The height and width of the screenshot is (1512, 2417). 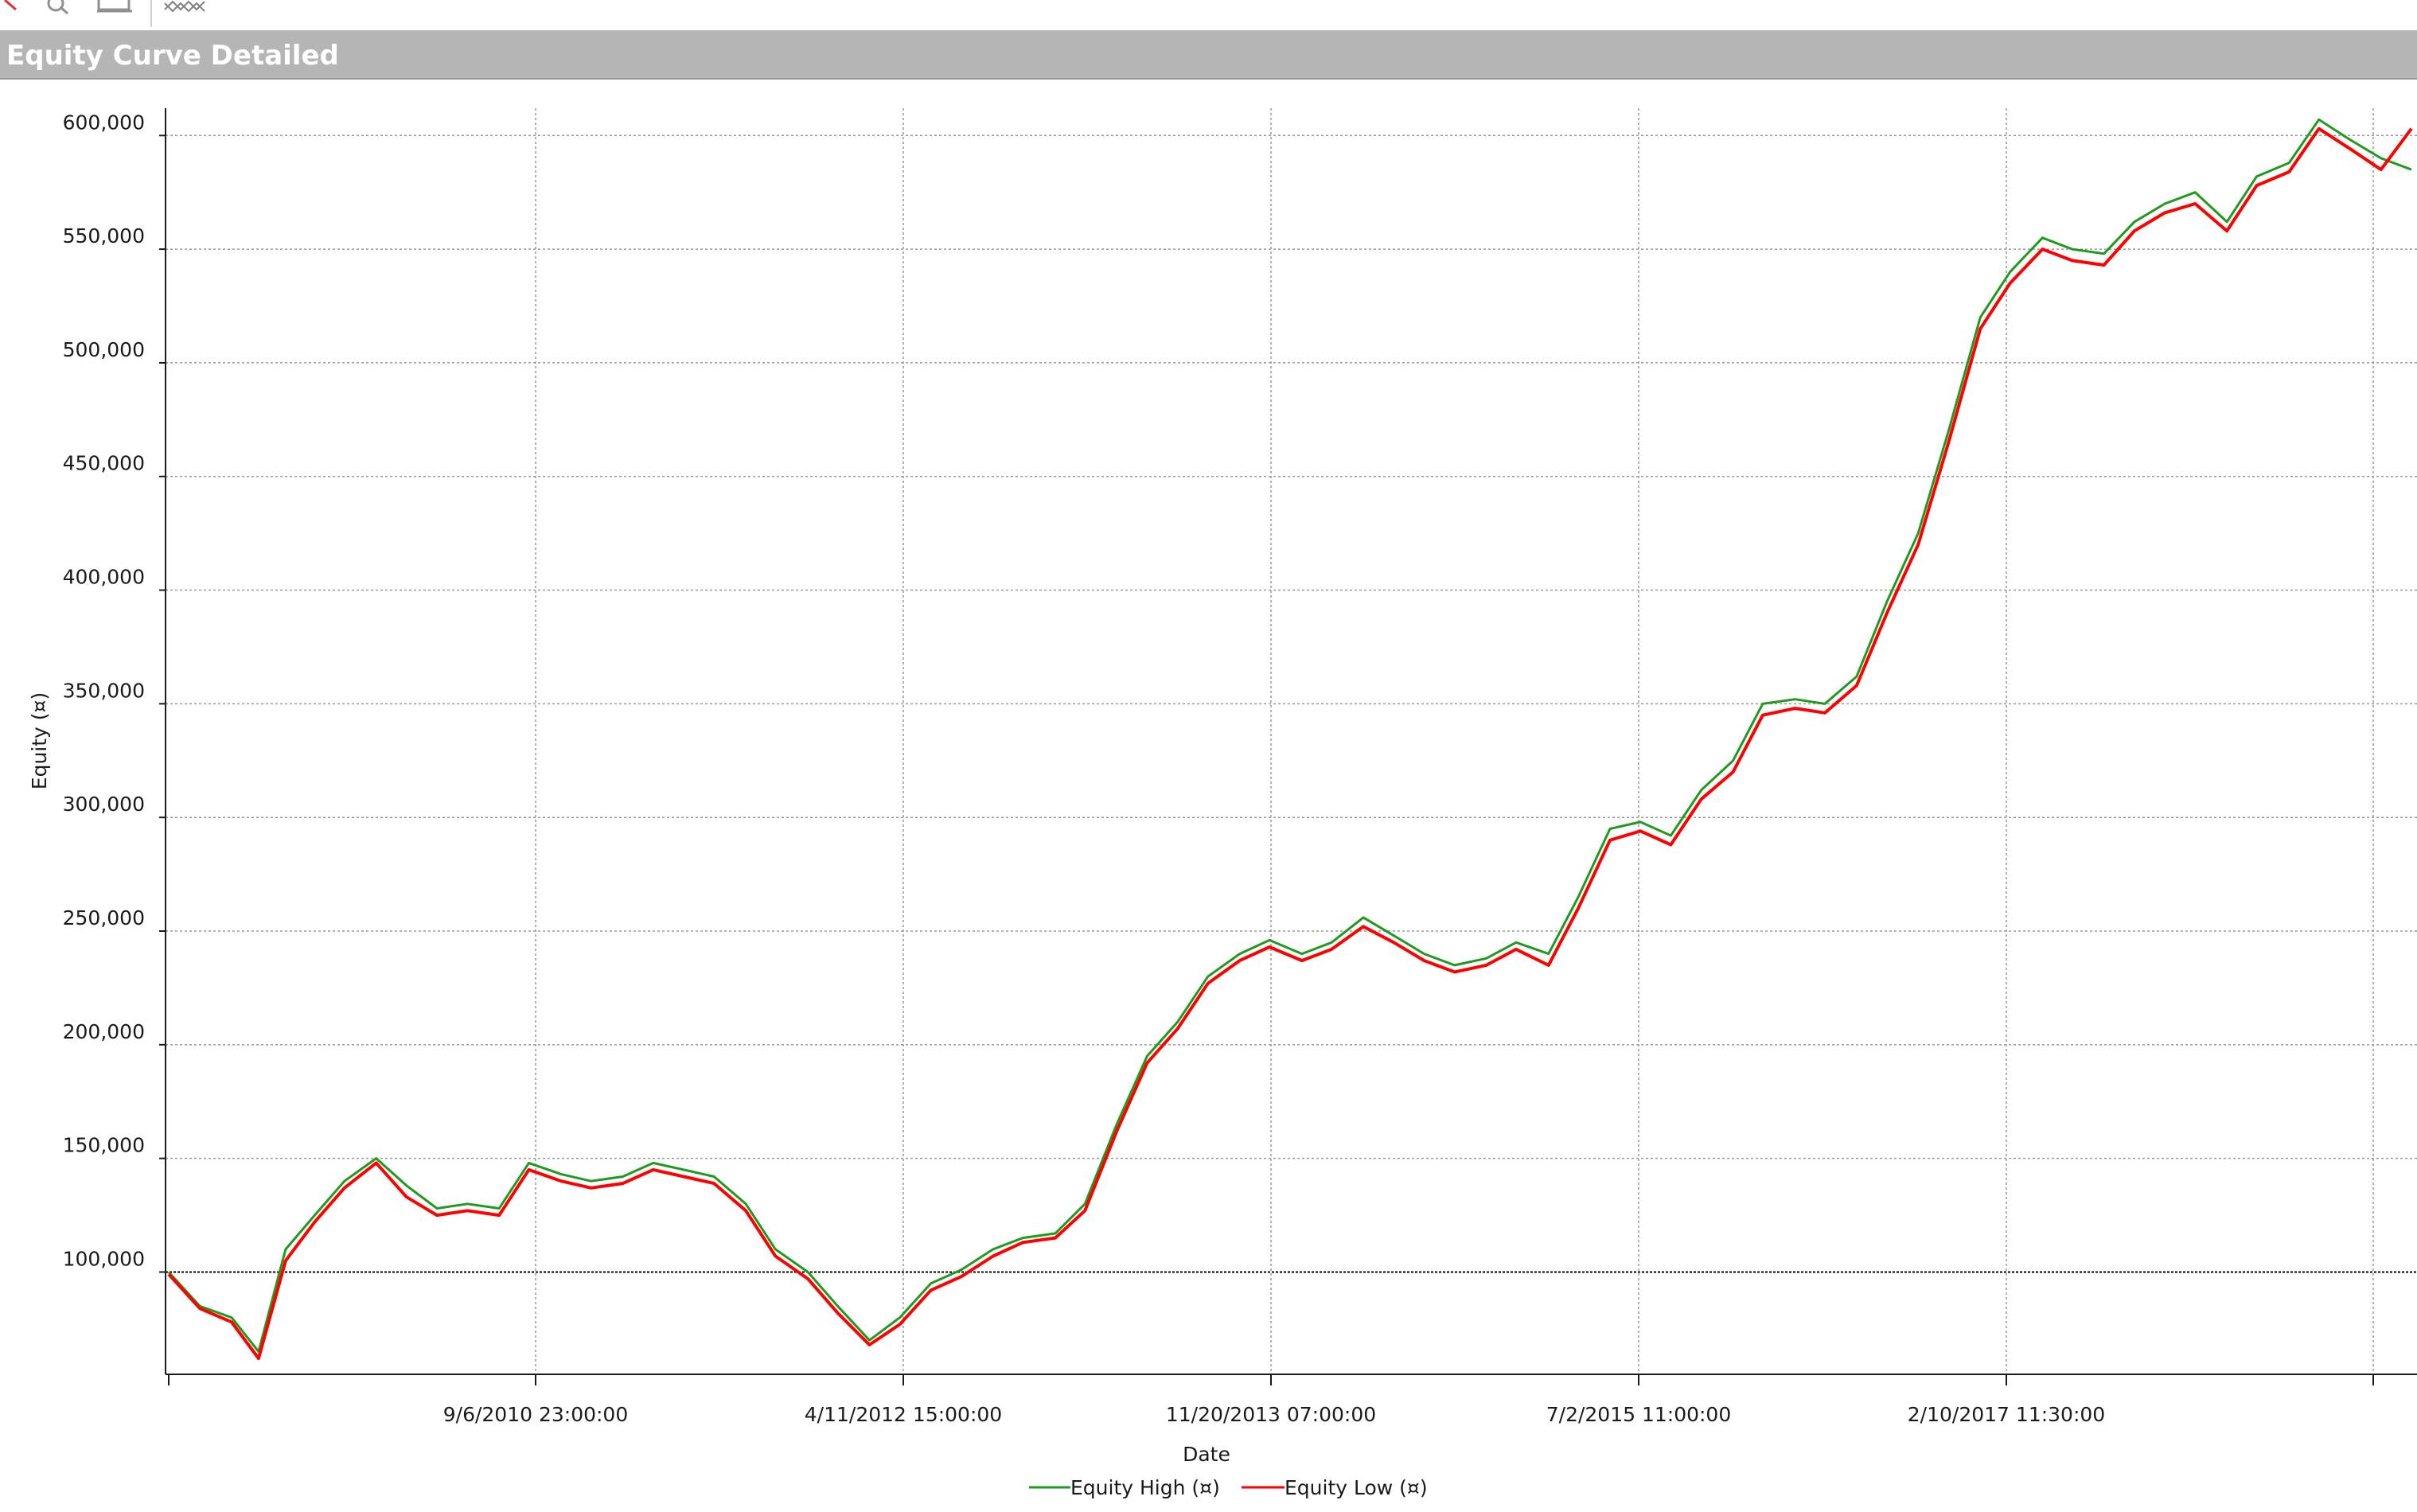 I want to click on chart-title: Equity Curve Detailed, so click(x=172, y=56).